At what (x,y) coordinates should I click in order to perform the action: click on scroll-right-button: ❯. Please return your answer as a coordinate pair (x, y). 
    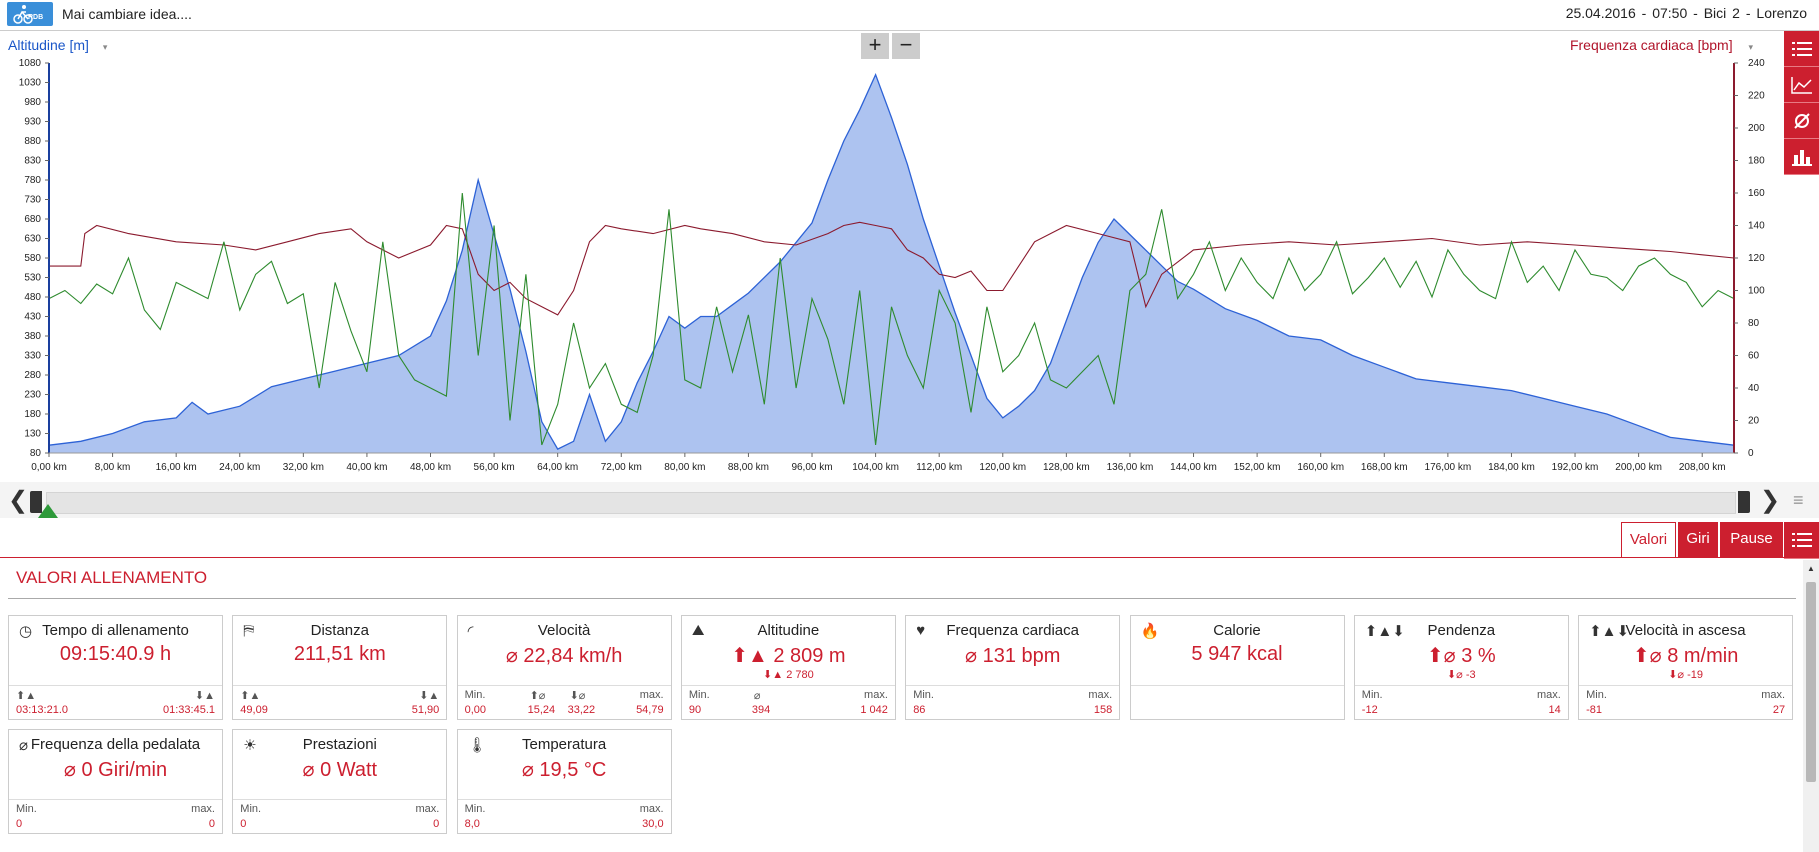
    Looking at the image, I should click on (1770, 500).